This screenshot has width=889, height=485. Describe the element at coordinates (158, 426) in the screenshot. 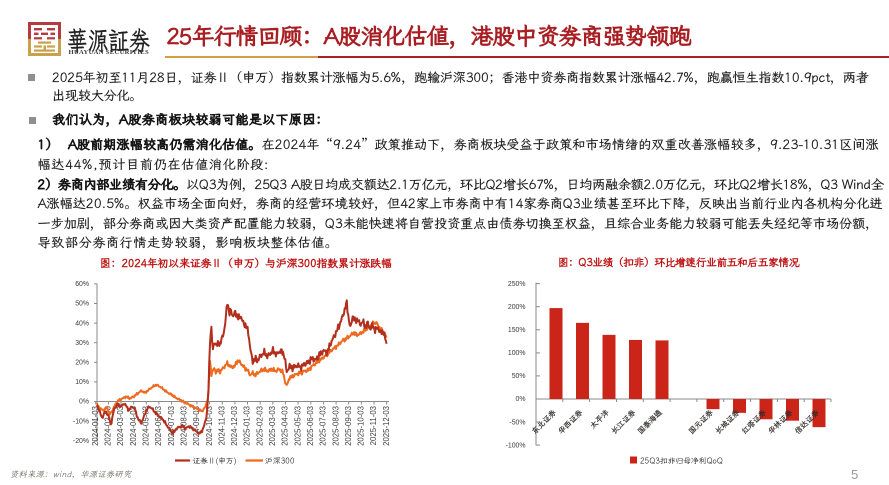

I see `svg-text: 2024-06-03` at that location.